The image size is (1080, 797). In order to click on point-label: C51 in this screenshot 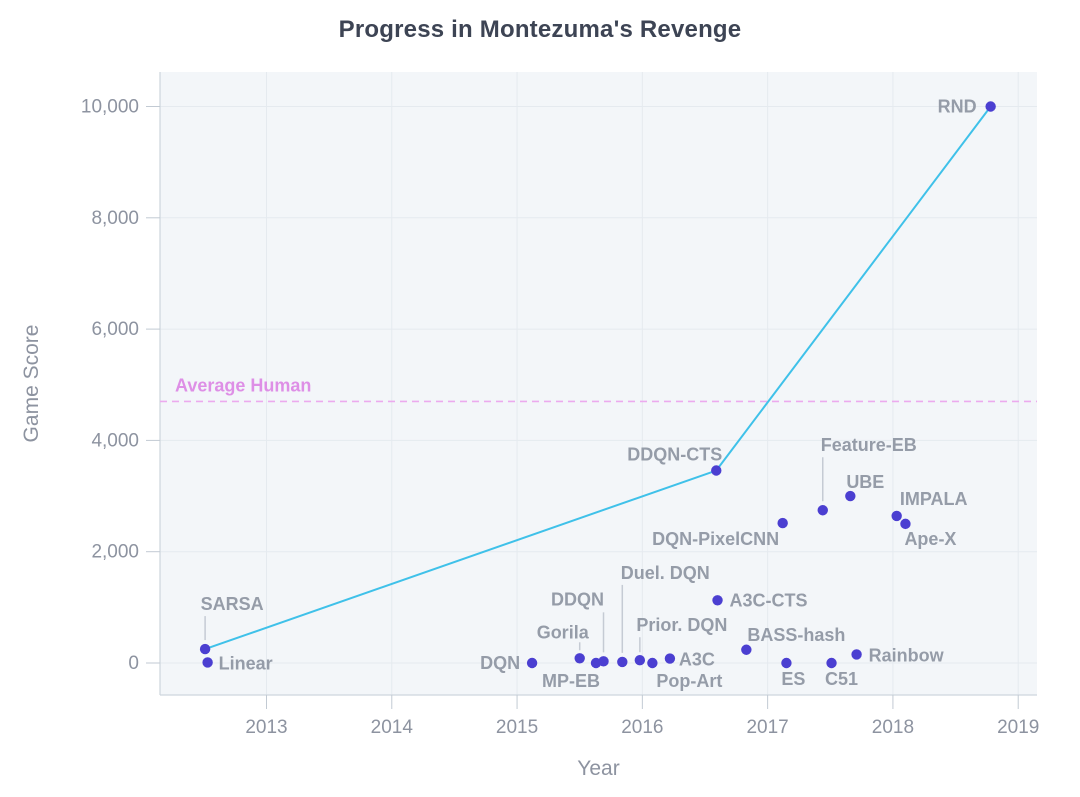, I will do `click(841, 679)`.